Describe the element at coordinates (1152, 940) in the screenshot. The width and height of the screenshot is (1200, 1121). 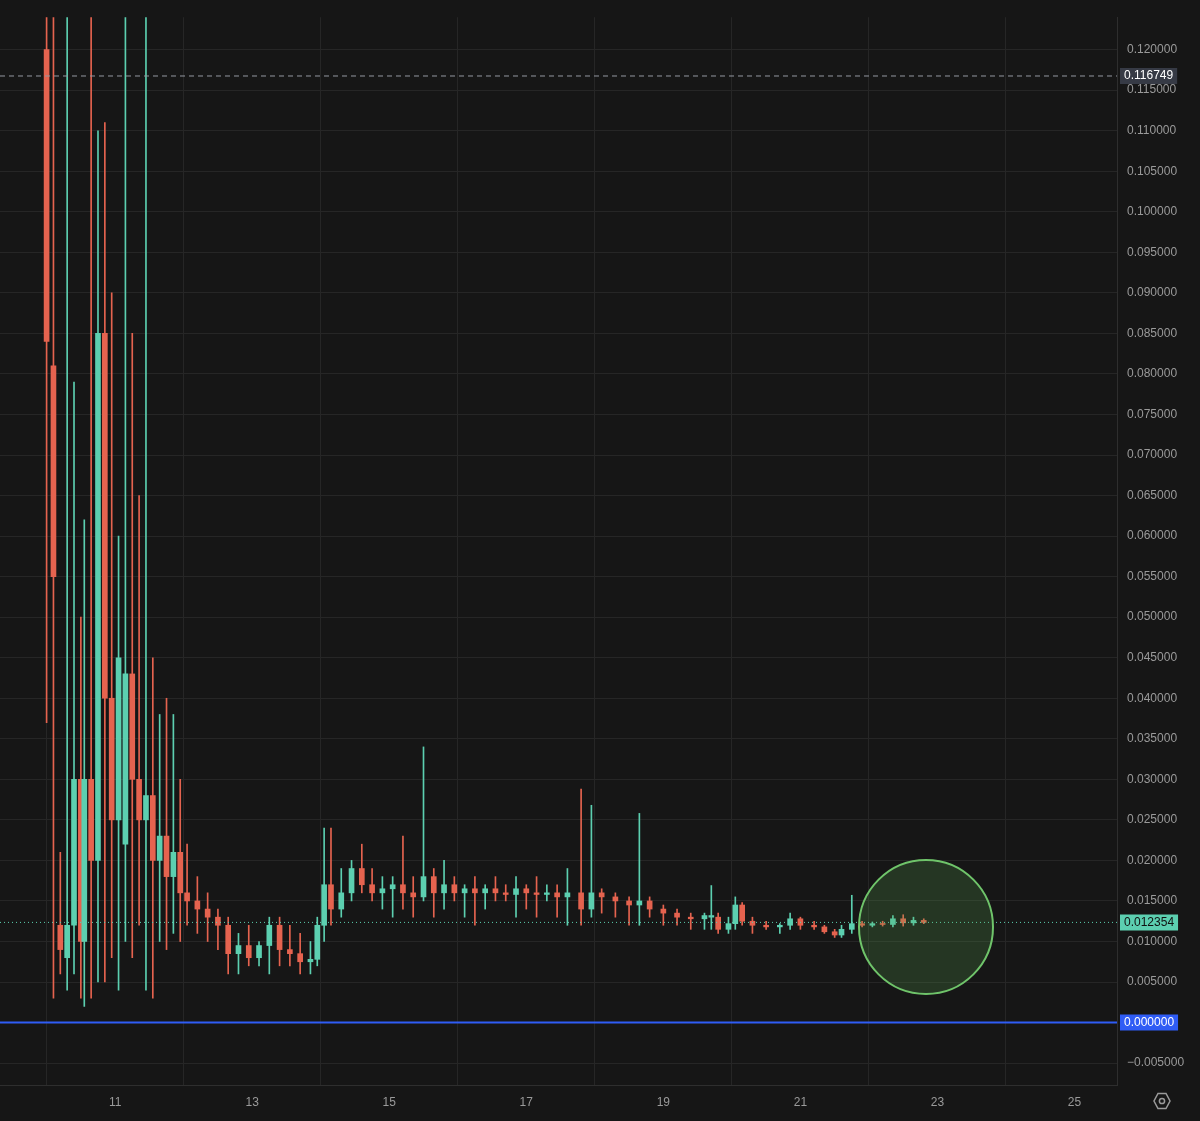
I see `y-tick-label: 0.010000` at that location.